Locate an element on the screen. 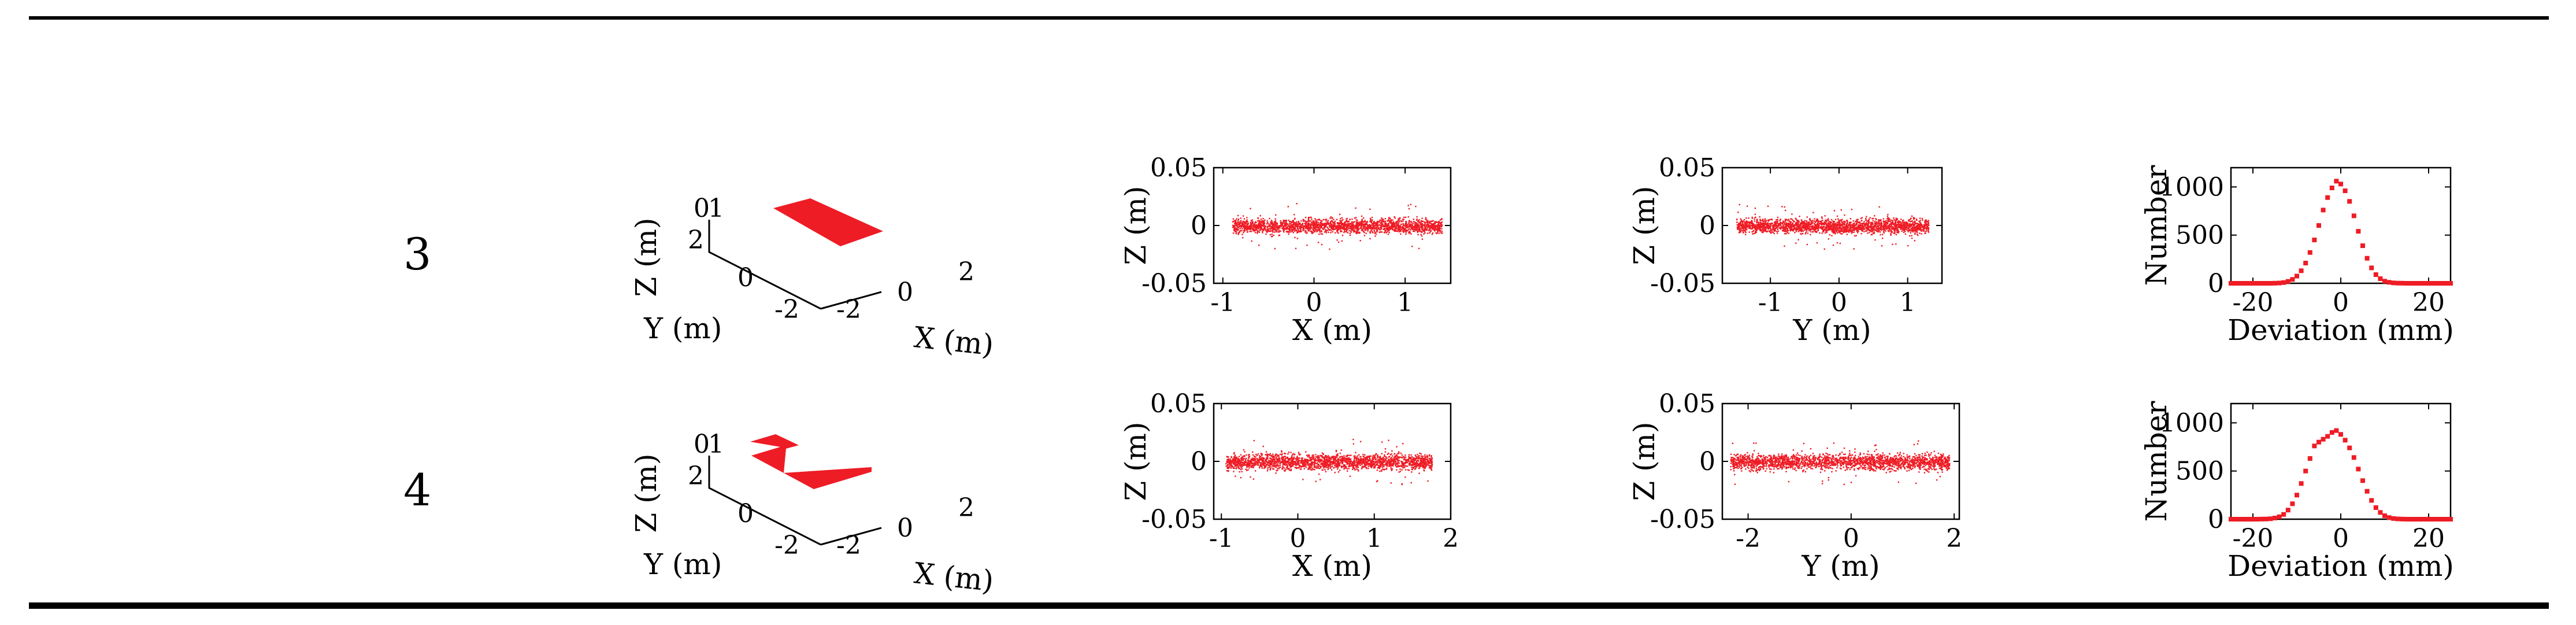 This screenshot has height=625, width=2576. y-tick-label: 500 is located at coordinates (2199, 236).